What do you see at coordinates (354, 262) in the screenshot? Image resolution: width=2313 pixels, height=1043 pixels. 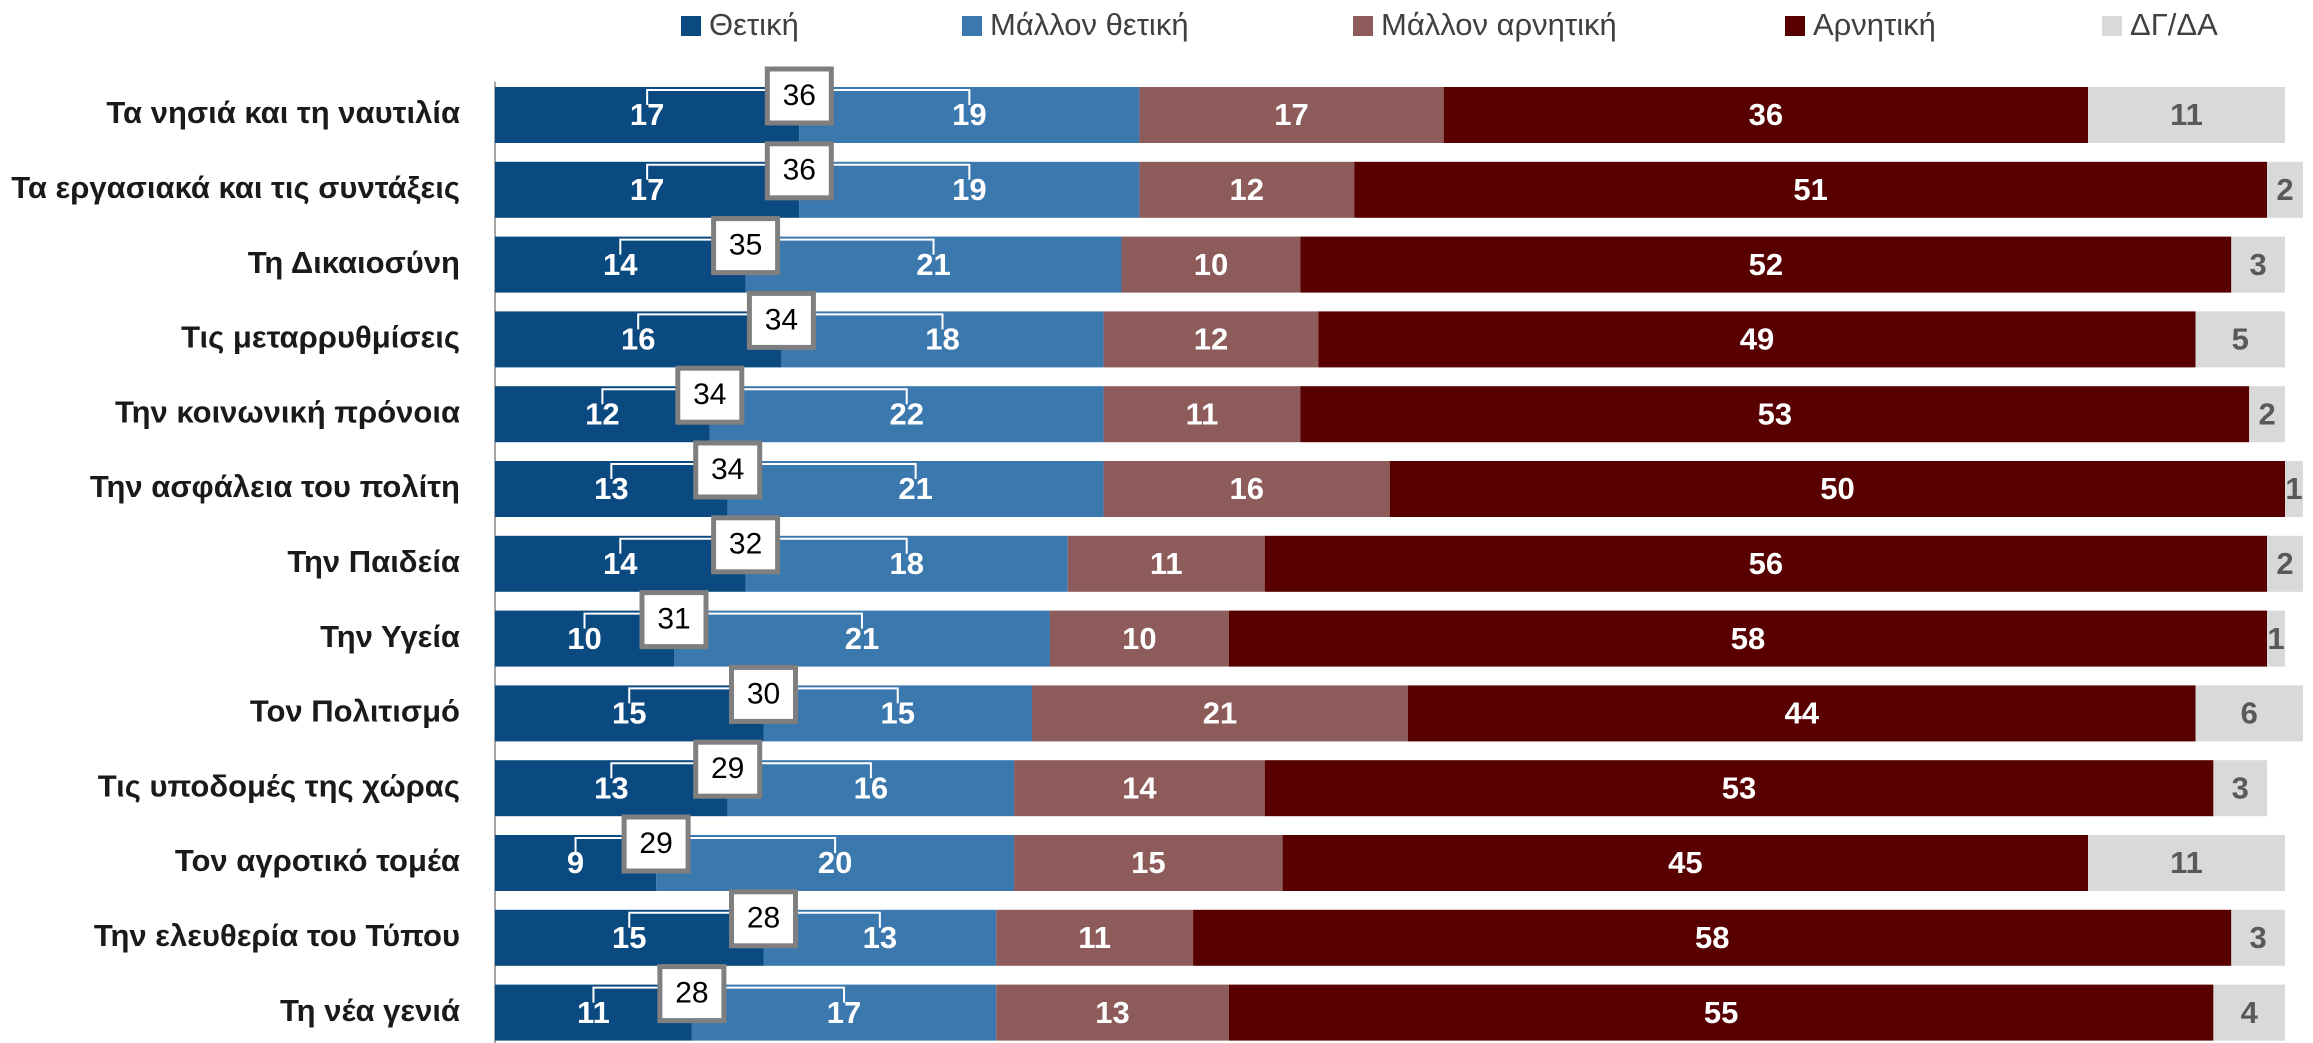 I see `category-label: Τη Δικαιοσύνη` at bounding box center [354, 262].